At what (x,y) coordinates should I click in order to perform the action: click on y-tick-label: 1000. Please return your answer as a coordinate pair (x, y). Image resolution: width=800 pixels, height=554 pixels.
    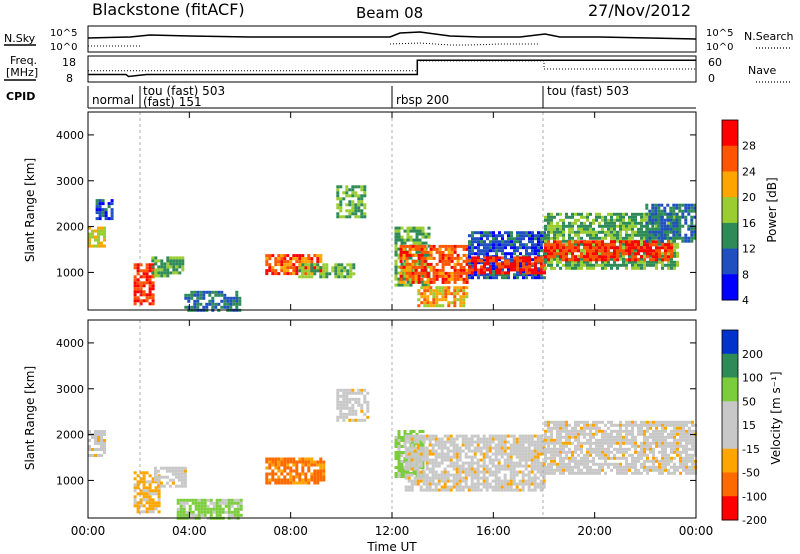
    Looking at the image, I should click on (70, 480).